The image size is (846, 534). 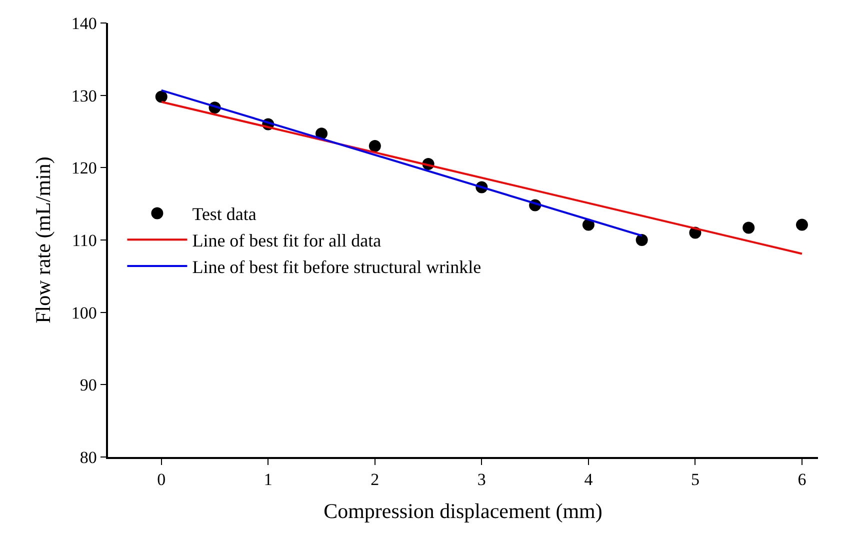 I want to click on x-tick-label: 4, so click(x=589, y=480).